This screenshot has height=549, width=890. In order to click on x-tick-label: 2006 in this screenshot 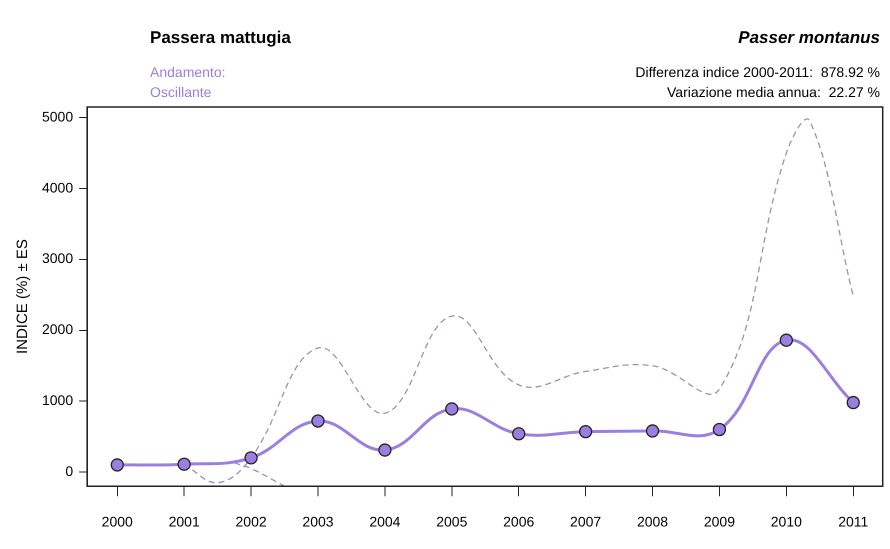, I will do `click(518, 521)`.